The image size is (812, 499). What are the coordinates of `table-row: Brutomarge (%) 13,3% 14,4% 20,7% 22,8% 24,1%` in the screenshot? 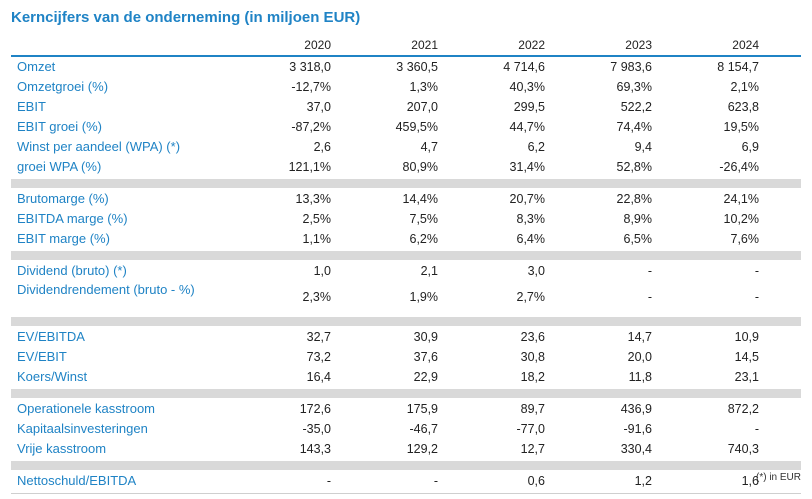 It's located at (406, 199).